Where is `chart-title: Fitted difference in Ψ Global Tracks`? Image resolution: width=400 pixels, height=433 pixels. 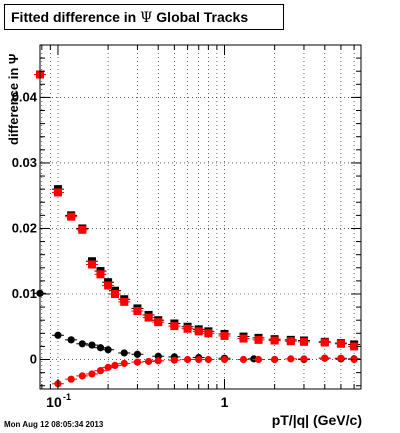 chart-title: Fitted difference in Ψ Global Tracks is located at coordinates (144, 17).